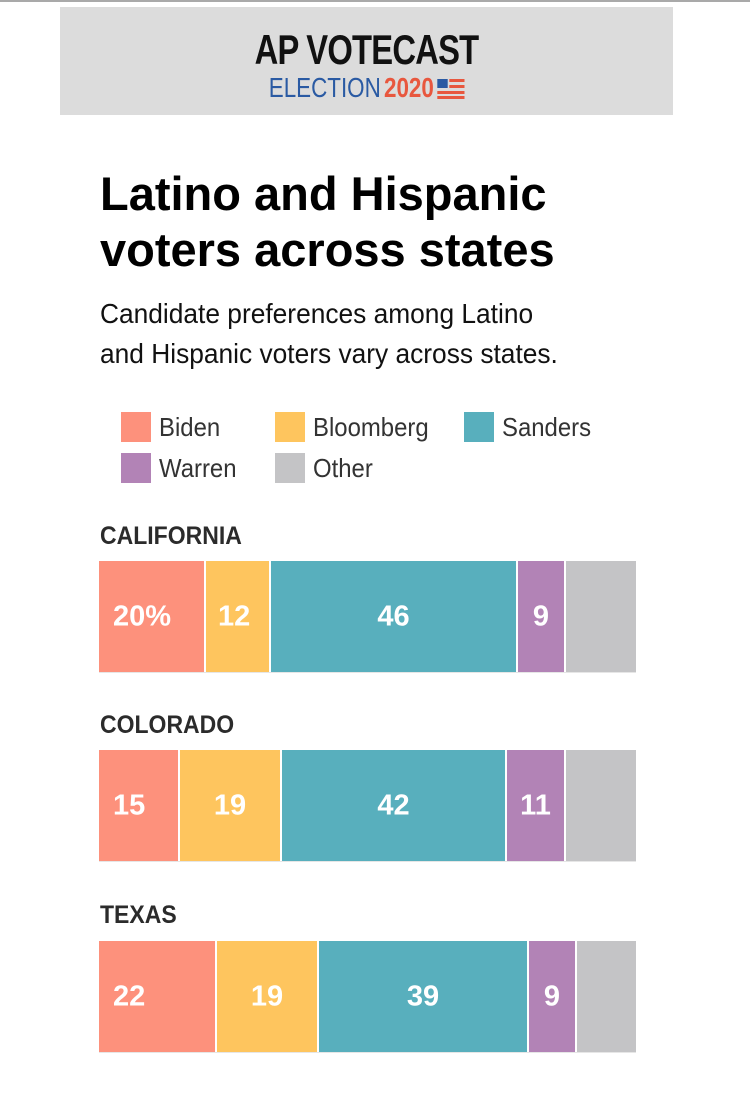  Describe the element at coordinates (158, 996) in the screenshot. I see `bar-segment-biden: 22` at that location.